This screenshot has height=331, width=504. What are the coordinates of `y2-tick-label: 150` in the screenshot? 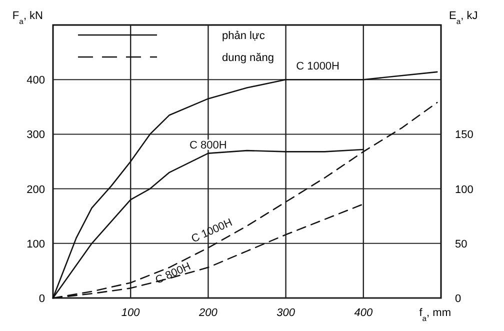 It's located at (464, 135).